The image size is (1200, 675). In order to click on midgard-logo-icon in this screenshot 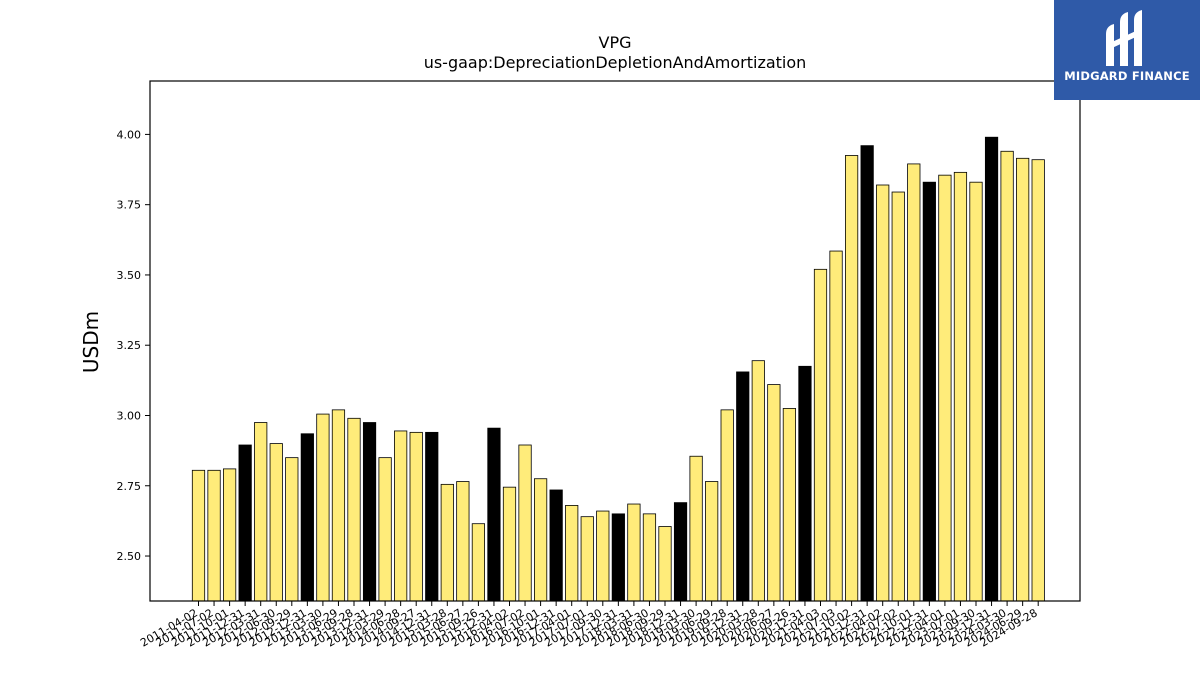, I will do `click(1124, 38)`.